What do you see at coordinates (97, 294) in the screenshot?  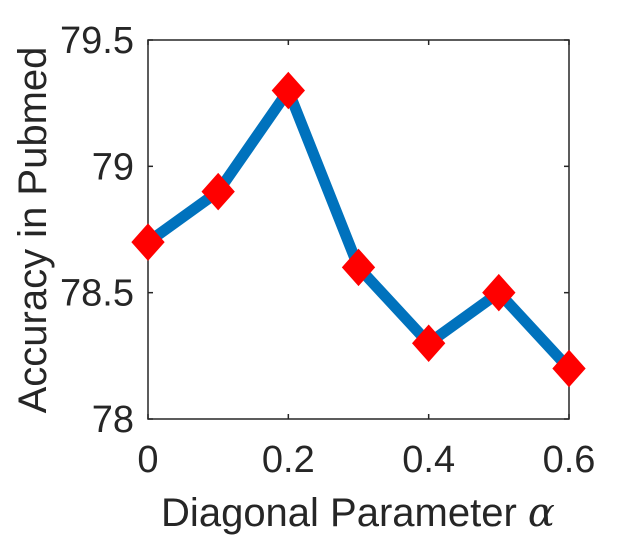 I see `y-tick-label: 78.5` at bounding box center [97, 294].